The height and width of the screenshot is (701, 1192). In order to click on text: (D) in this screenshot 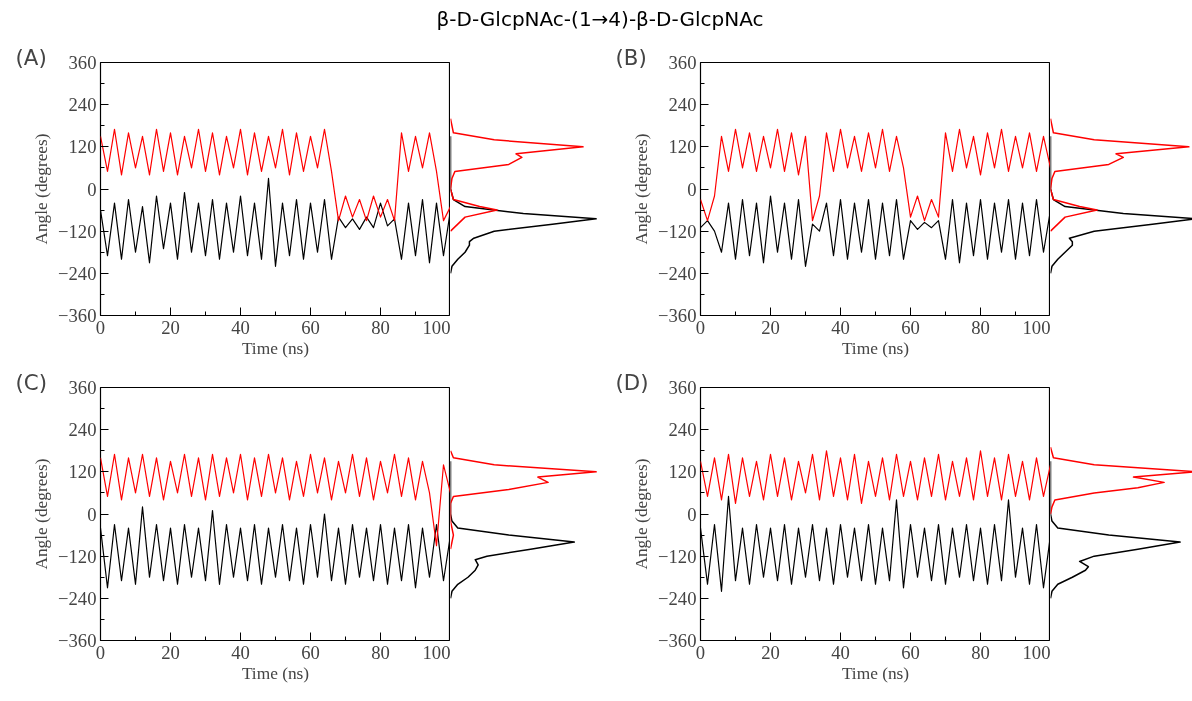, I will do `click(632, 382)`.